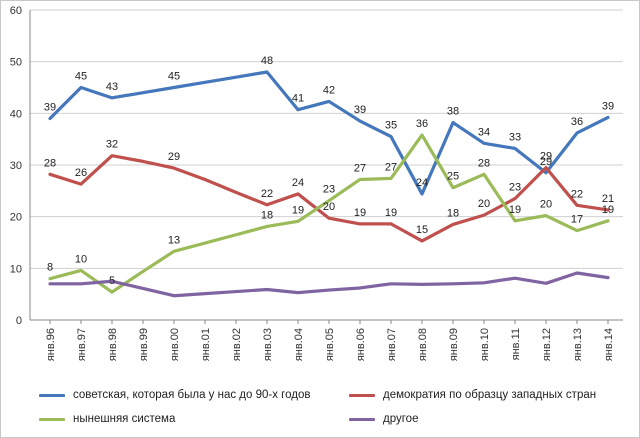 The width and height of the screenshot is (640, 438). Describe the element at coordinates (51, 344) in the screenshot. I see `x-tick-label: янв.96` at that location.